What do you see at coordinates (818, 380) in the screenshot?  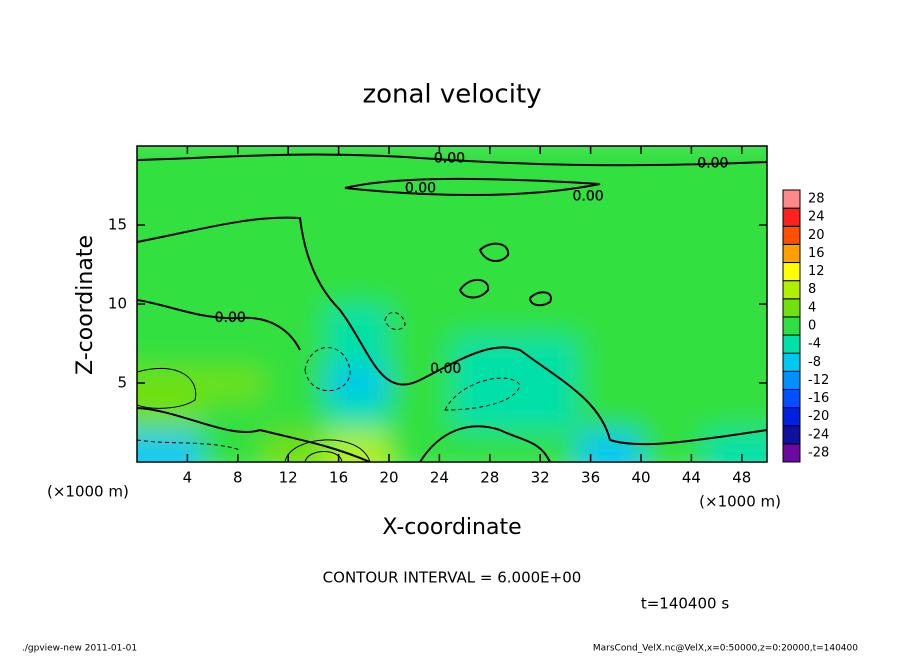 I see `colorbar-label: -12` at bounding box center [818, 380].